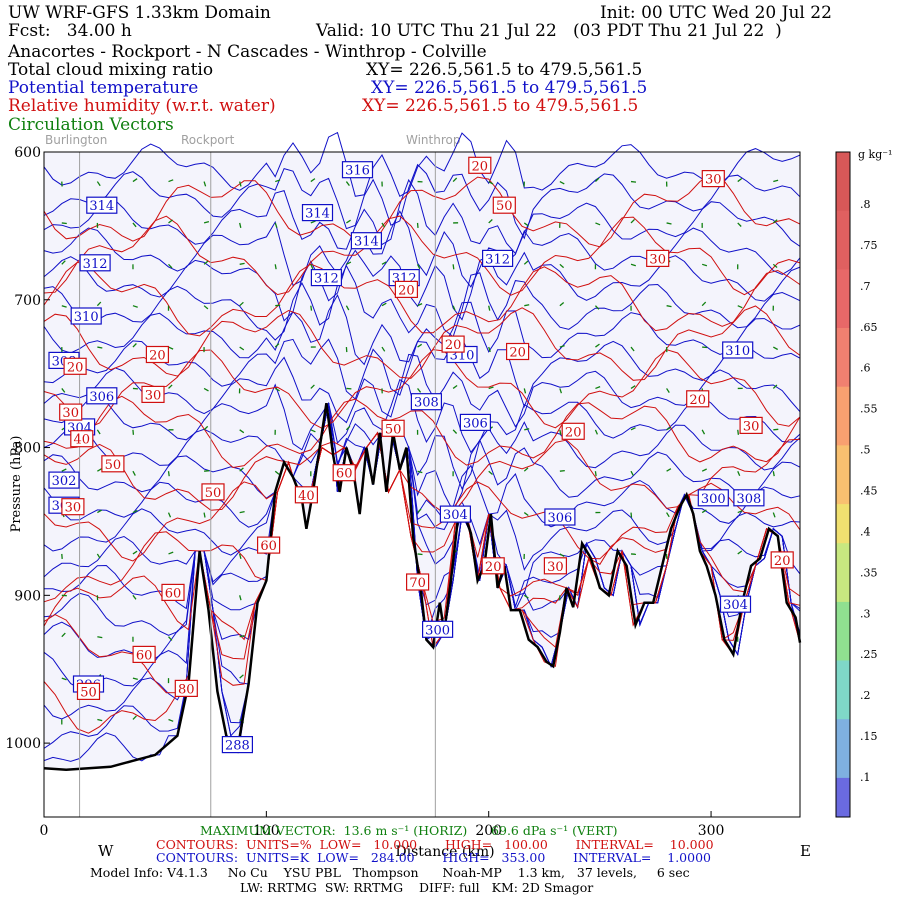 This screenshot has height=900, width=900. I want to click on theta-contour-label: 304, so click(735, 605).